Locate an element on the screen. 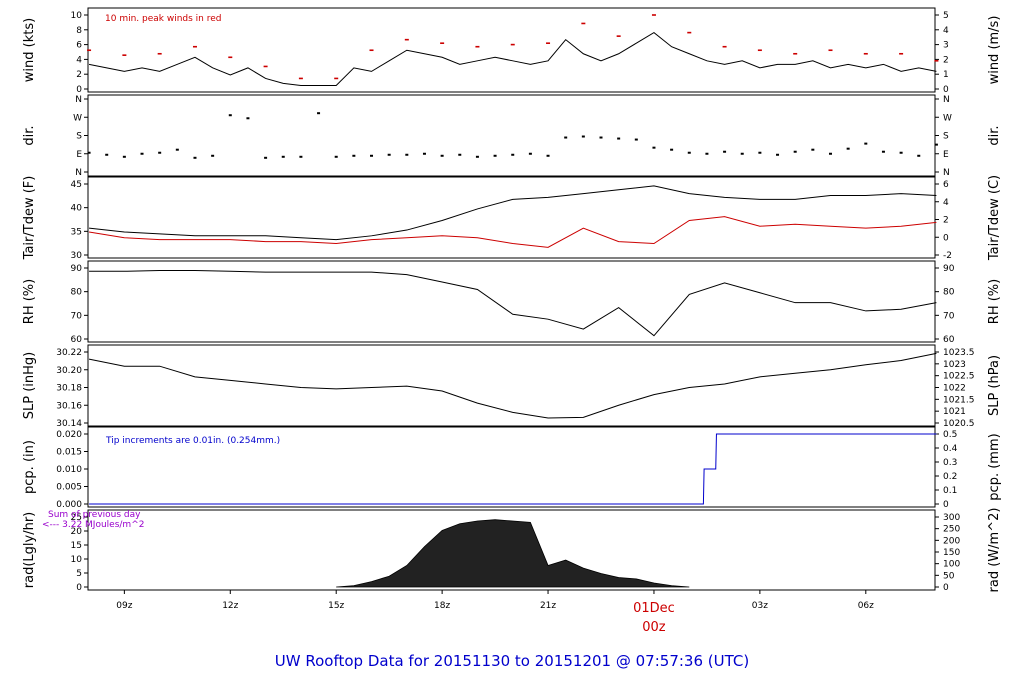  wind-annotation: 10 min. peak winds in red is located at coordinates (163, 19).